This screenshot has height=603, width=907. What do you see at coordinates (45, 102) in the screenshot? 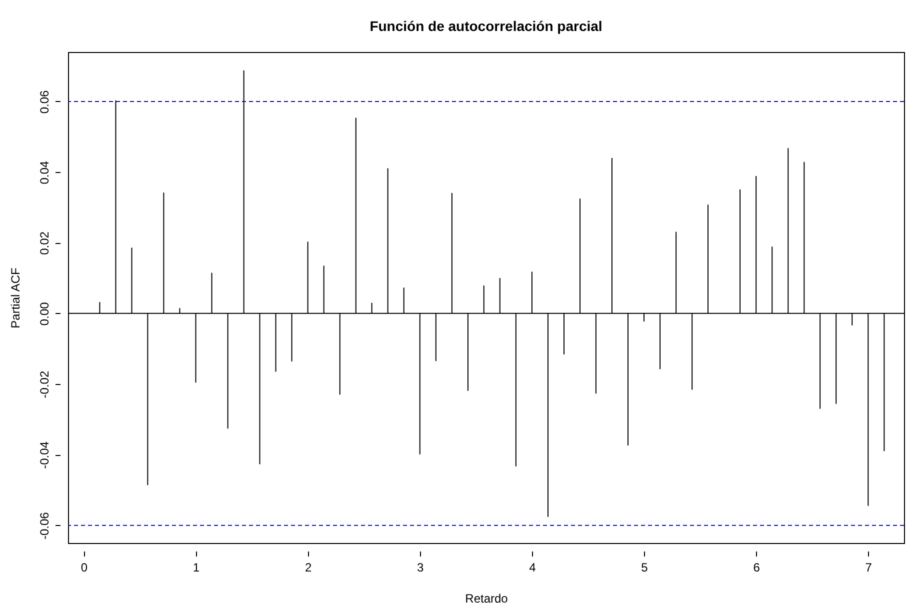
I see `y-tick-label: 0.06` at bounding box center [45, 102].